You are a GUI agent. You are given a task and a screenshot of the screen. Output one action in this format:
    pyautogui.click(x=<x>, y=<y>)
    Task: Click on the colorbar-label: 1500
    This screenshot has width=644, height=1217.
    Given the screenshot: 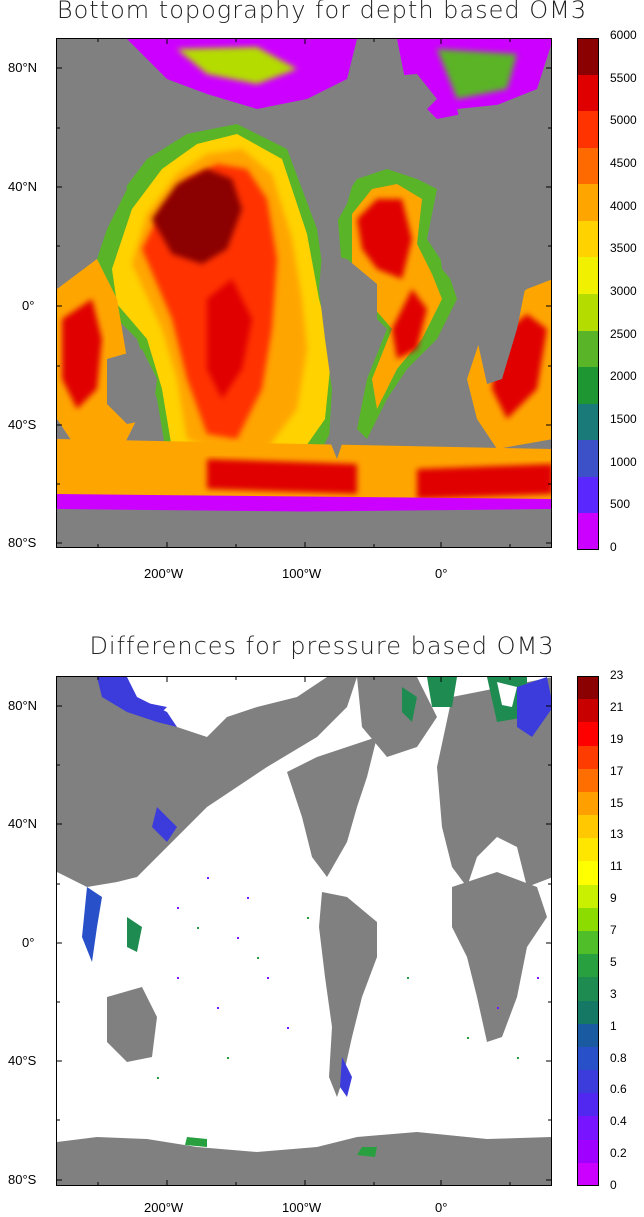 What is the action you would take?
    pyautogui.click(x=623, y=419)
    